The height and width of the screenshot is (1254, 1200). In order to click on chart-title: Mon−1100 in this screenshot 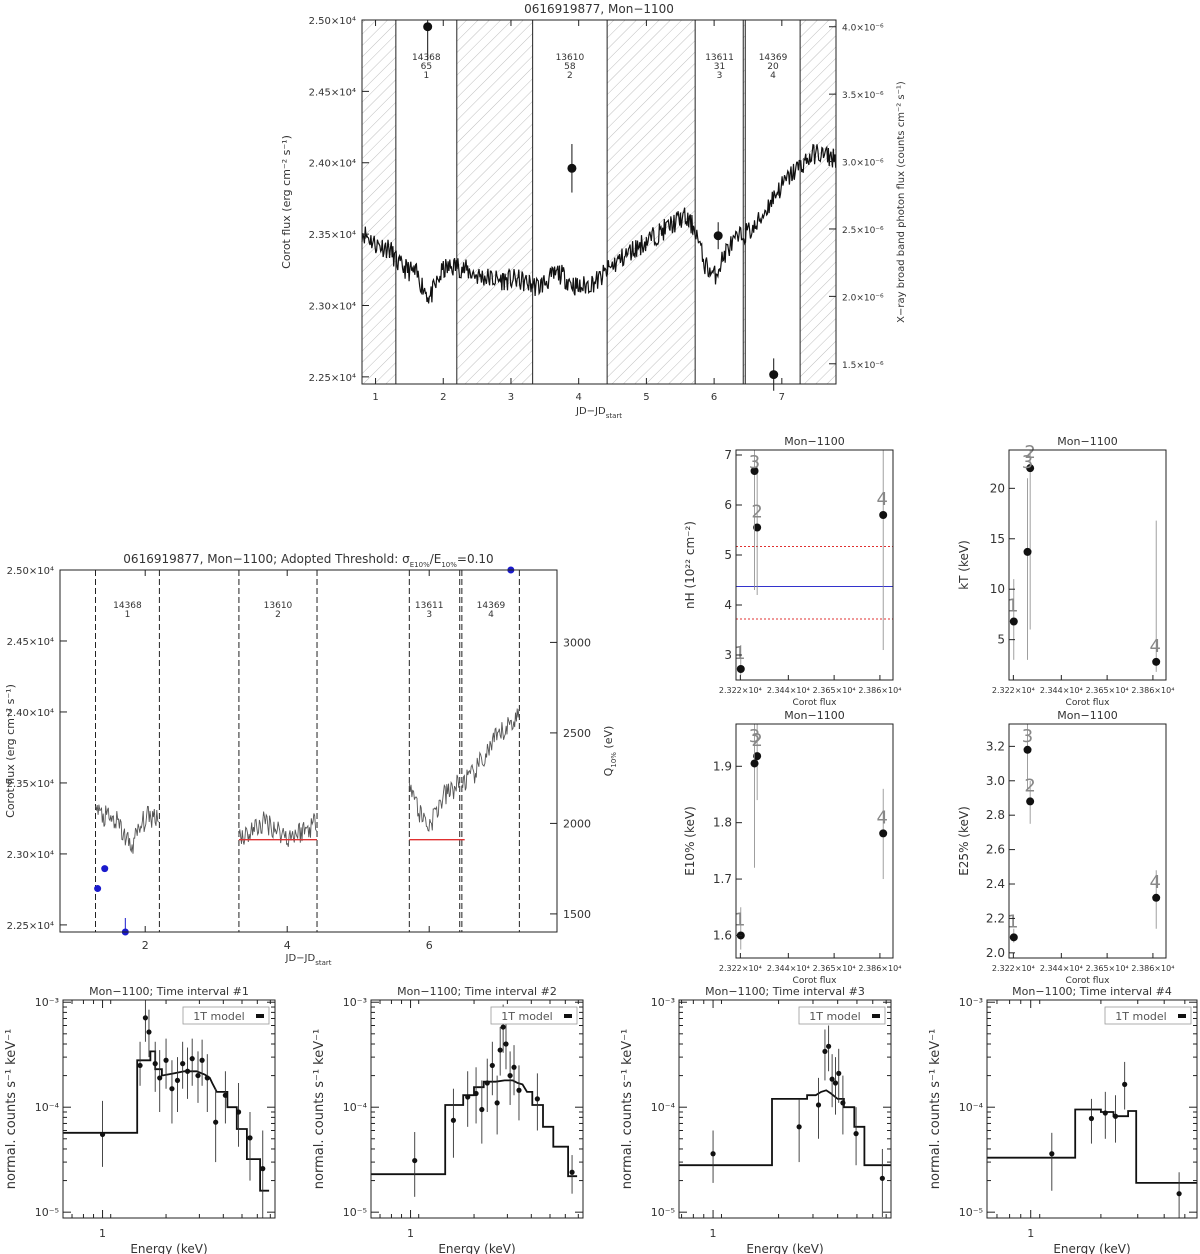, I will do `click(1087, 715)`.